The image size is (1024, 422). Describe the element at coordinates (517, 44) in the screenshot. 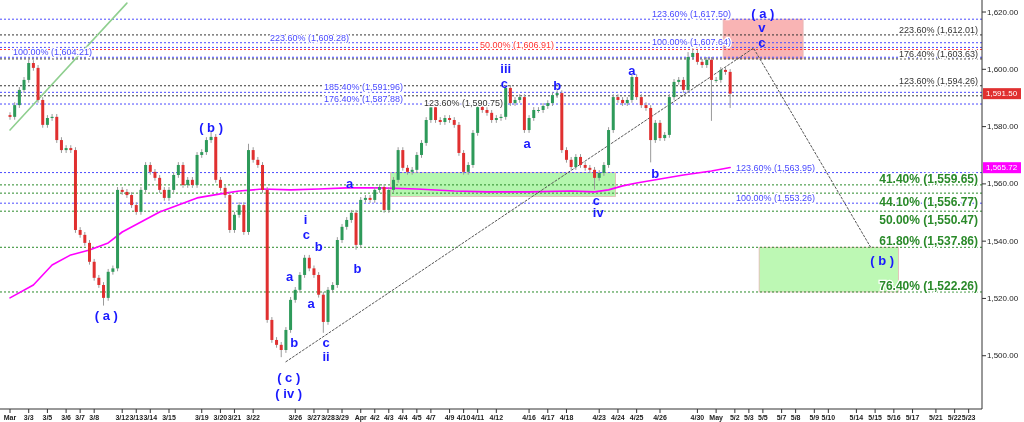

I see `ref-line-label: 50.00% (1,606.91)` at that location.